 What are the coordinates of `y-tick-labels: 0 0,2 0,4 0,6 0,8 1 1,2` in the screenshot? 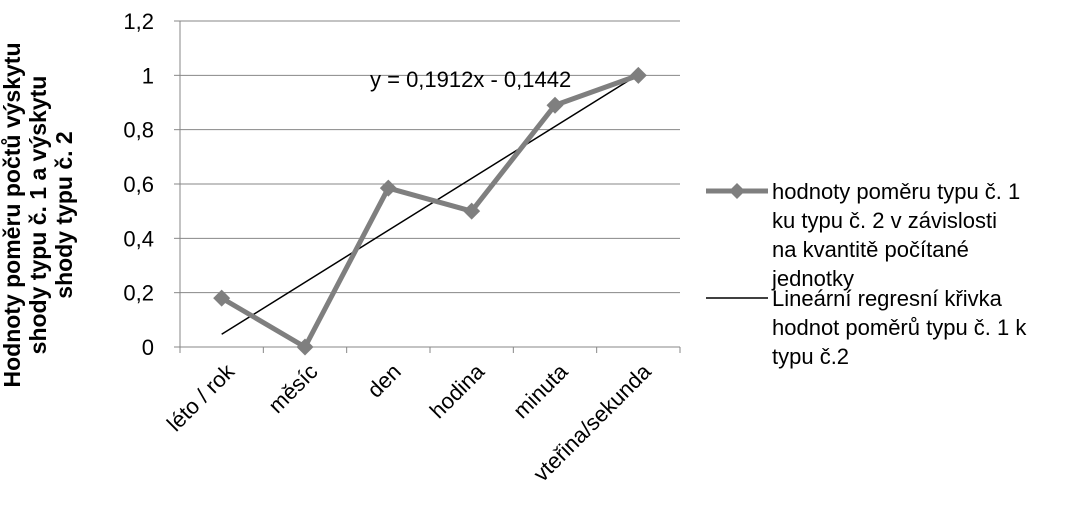 It's located at (138, 184).